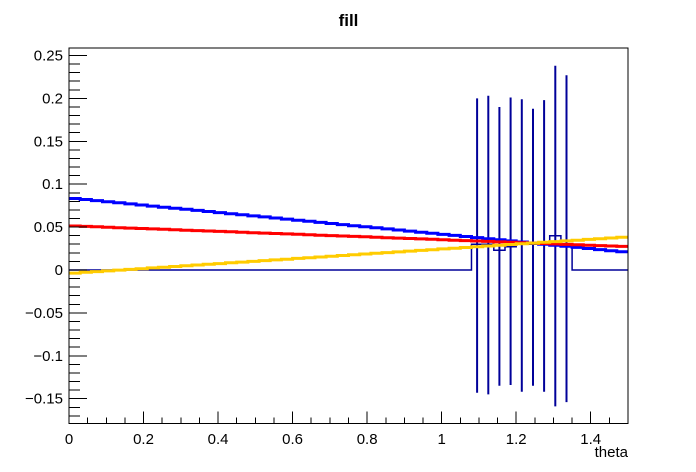 Image resolution: width=696 pixels, height=472 pixels. What do you see at coordinates (218, 439) in the screenshot?
I see `x-tick-label: 0.4` at bounding box center [218, 439].